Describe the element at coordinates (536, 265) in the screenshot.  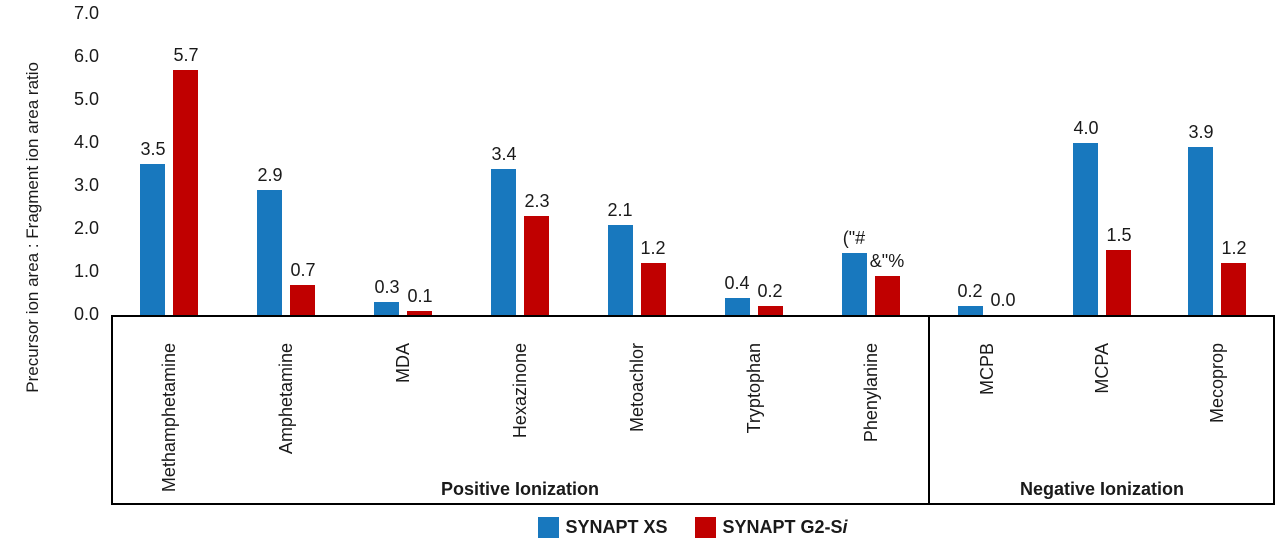
I see `bar-synapt-g2-si-hexazinone` at that location.